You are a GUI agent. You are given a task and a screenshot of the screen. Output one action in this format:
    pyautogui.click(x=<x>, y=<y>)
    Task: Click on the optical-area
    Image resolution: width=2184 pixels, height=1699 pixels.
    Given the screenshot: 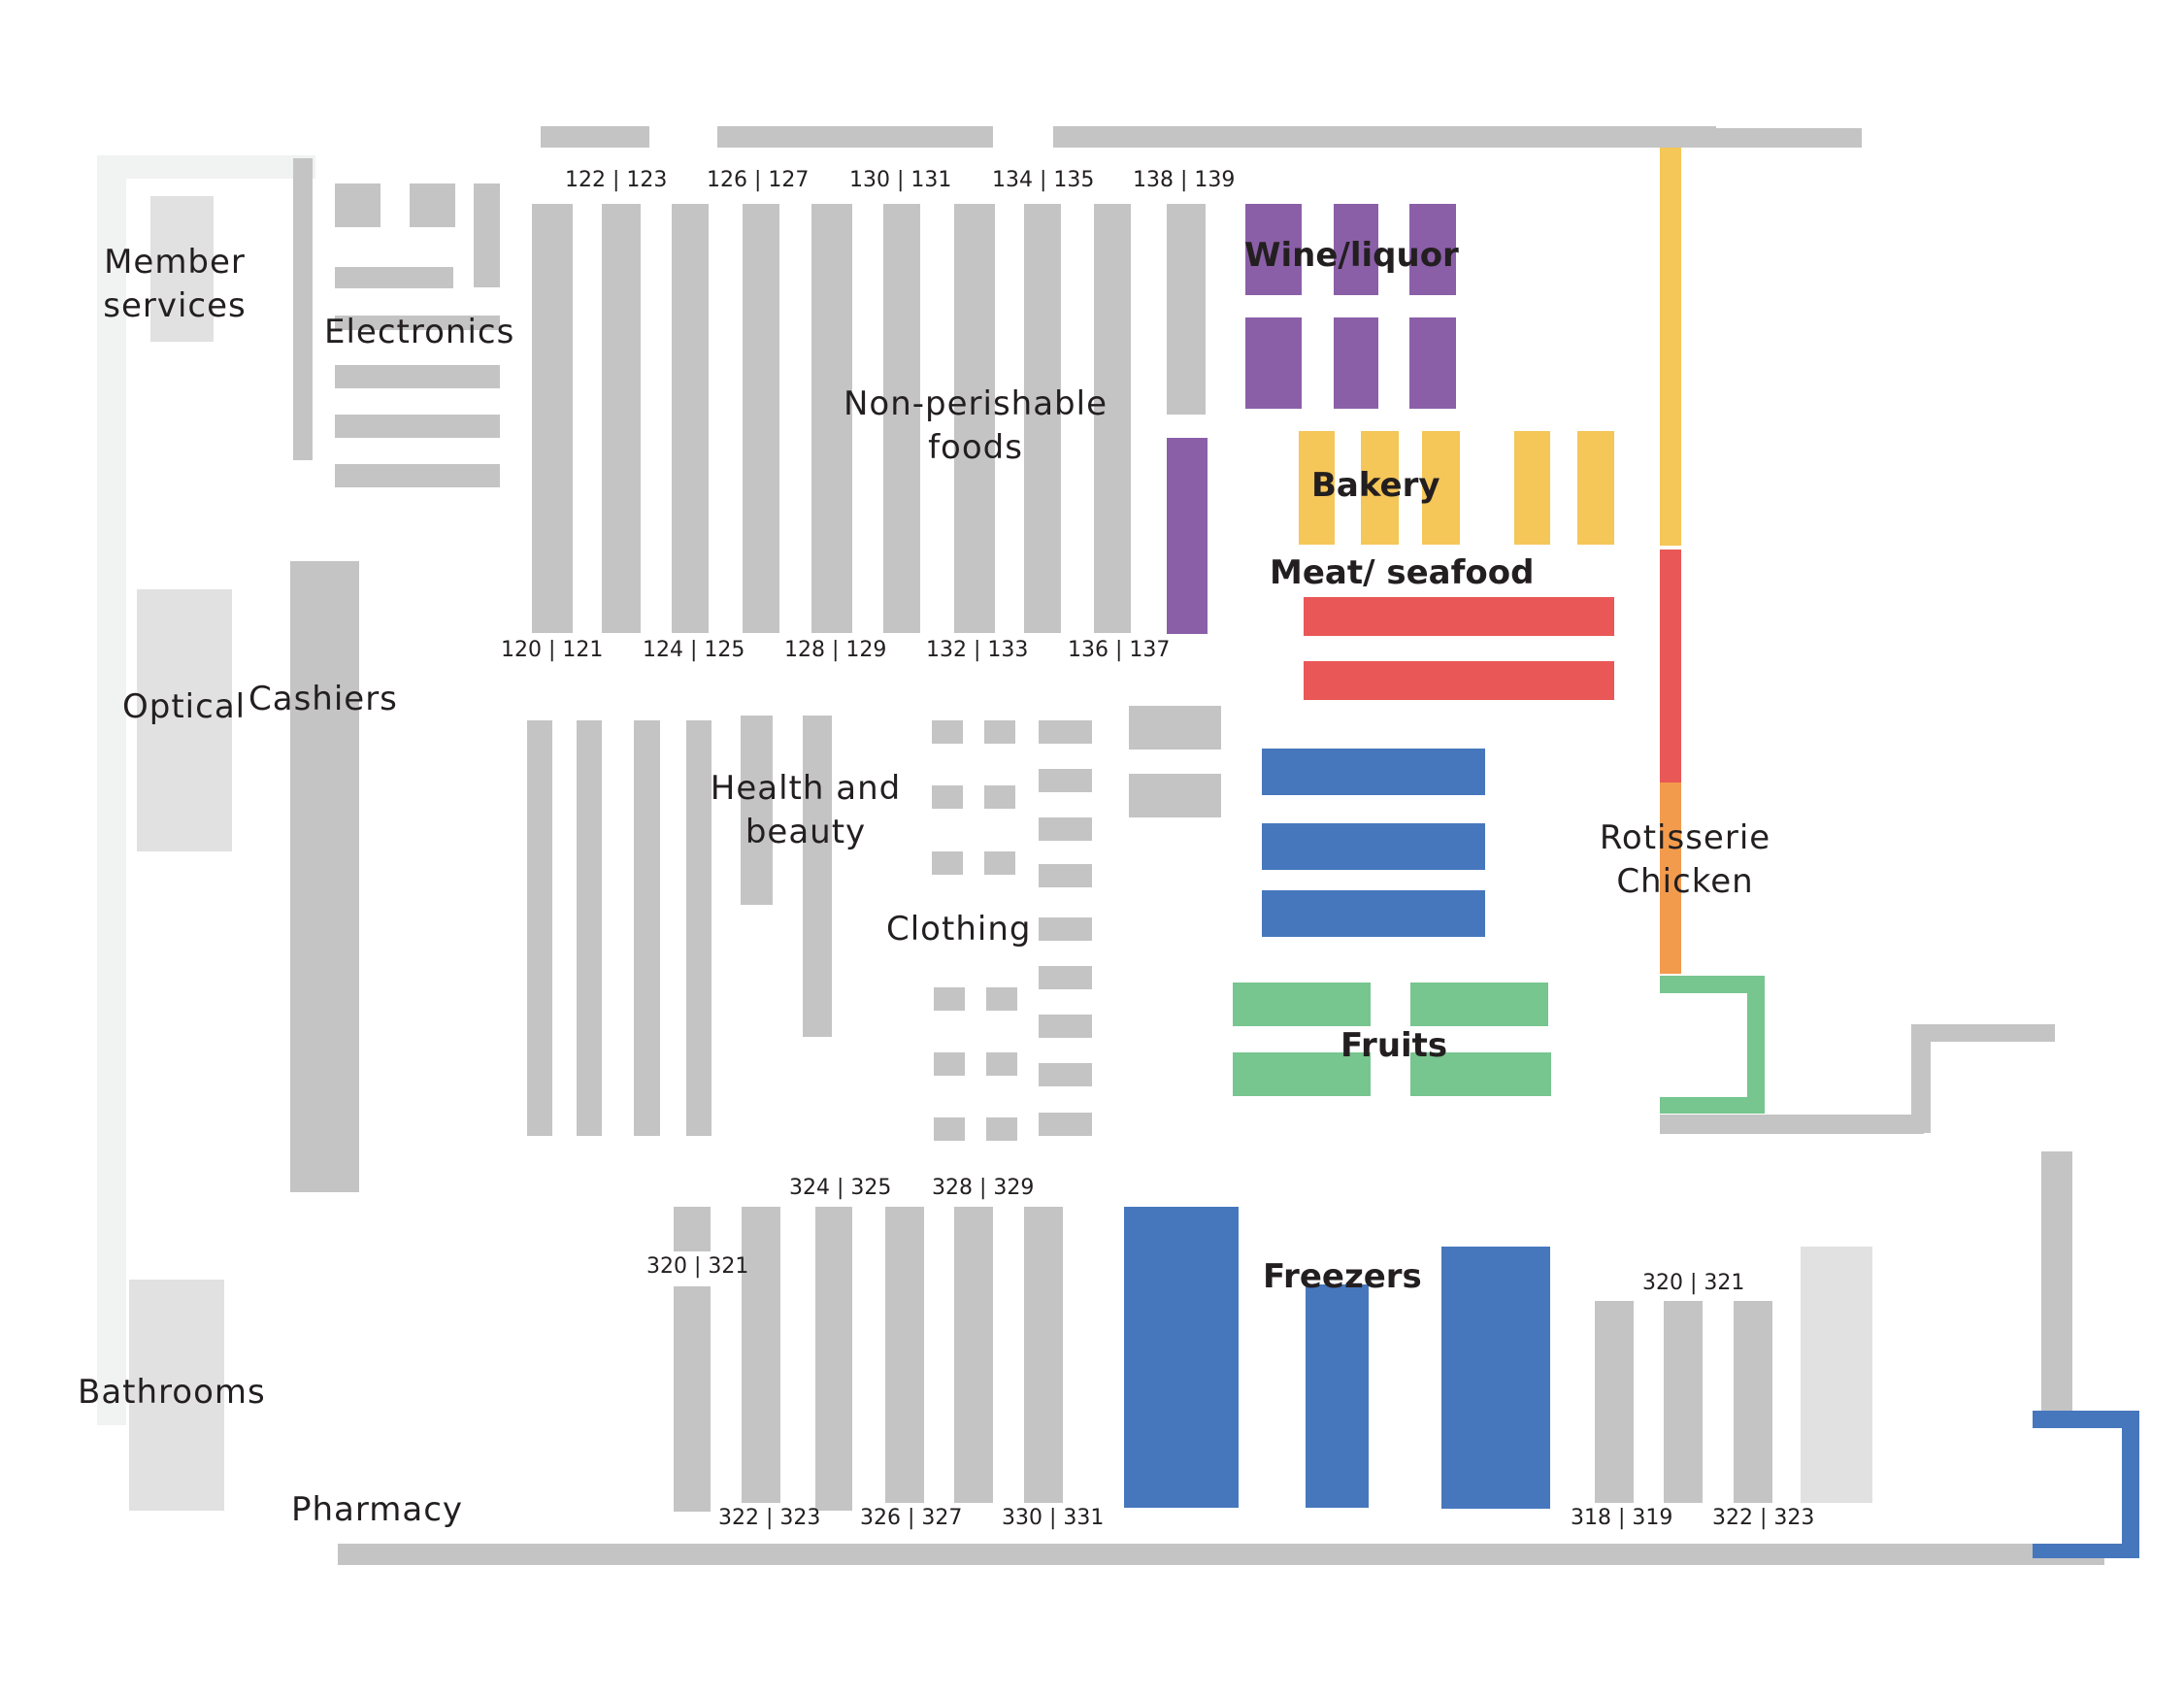 What is the action you would take?
    pyautogui.click(x=184, y=720)
    